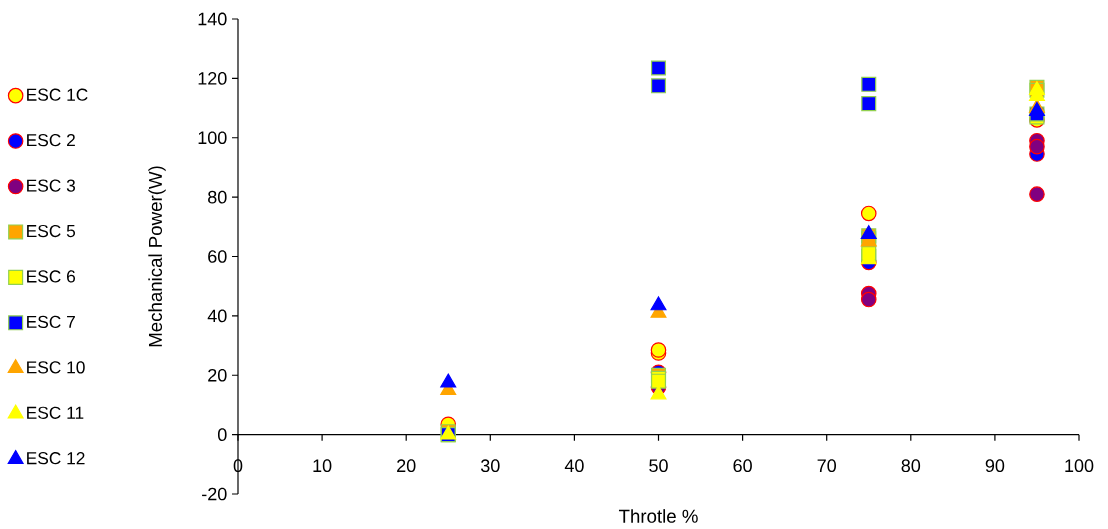 This screenshot has height=529, width=1108. Describe the element at coordinates (911, 466) in the screenshot. I see `x-tick-label: 80` at that location.